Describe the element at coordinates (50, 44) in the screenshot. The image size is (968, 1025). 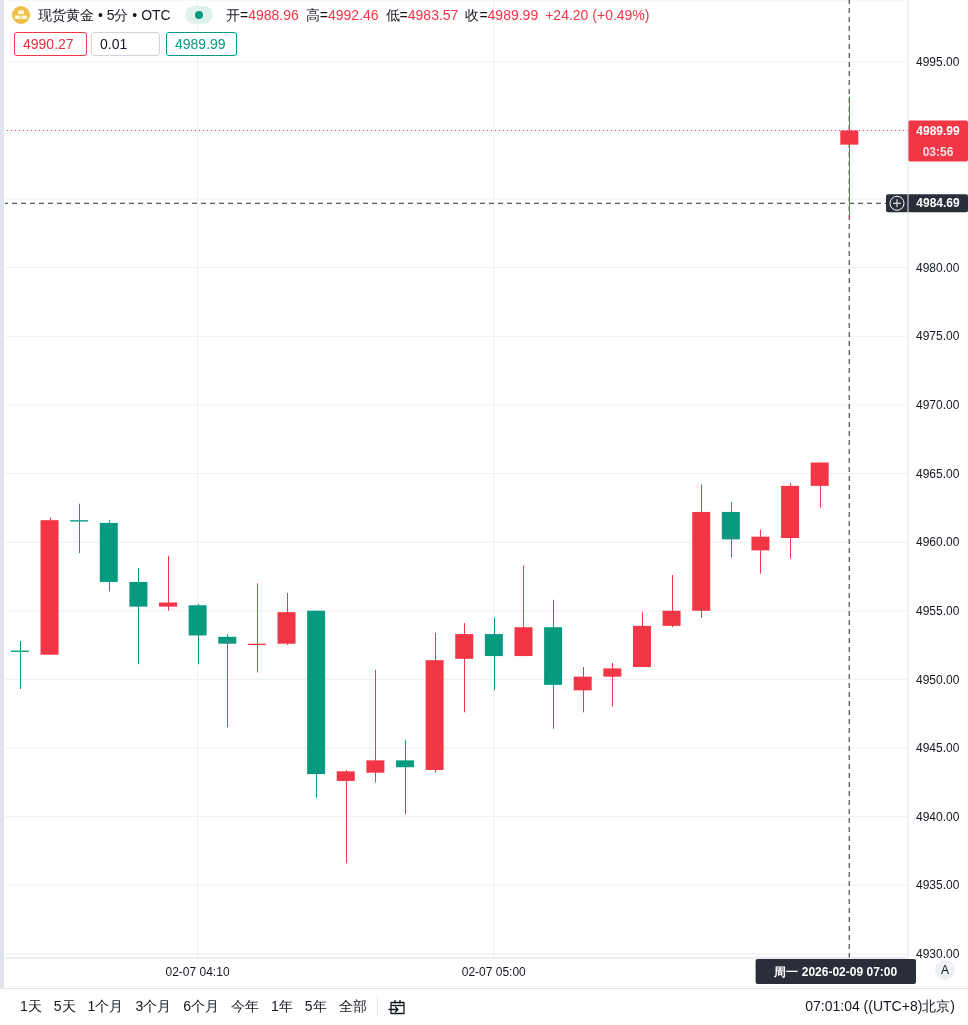
I see `sell-field: 4990.27` at that location.